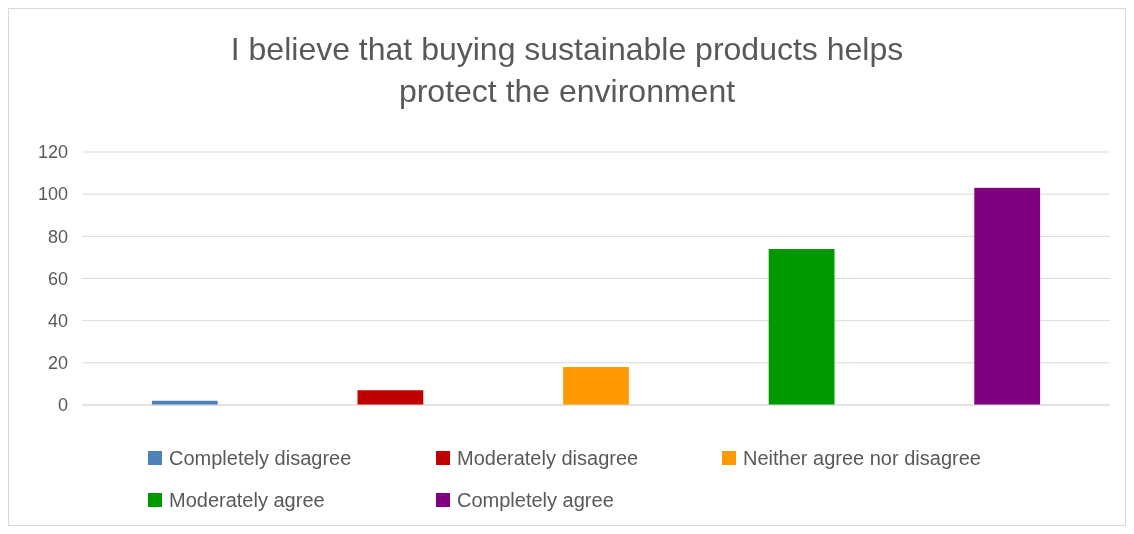  What do you see at coordinates (260, 458) in the screenshot?
I see `legend-label: Completely disagree` at bounding box center [260, 458].